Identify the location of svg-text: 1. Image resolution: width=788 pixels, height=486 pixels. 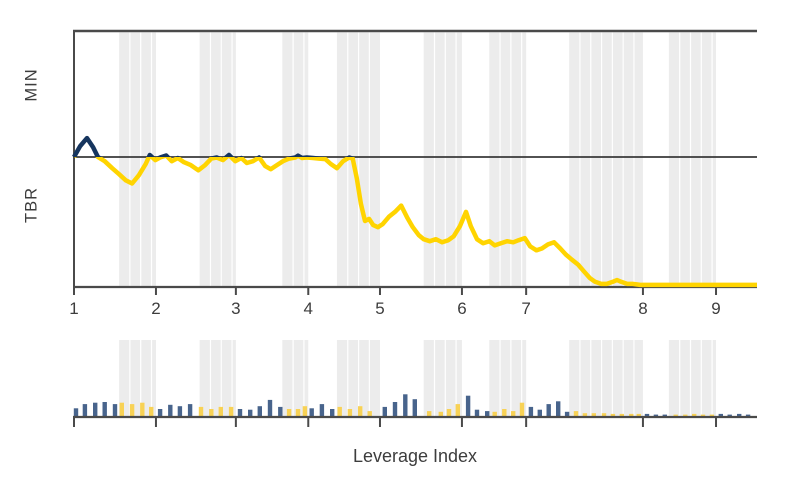
(73, 308).